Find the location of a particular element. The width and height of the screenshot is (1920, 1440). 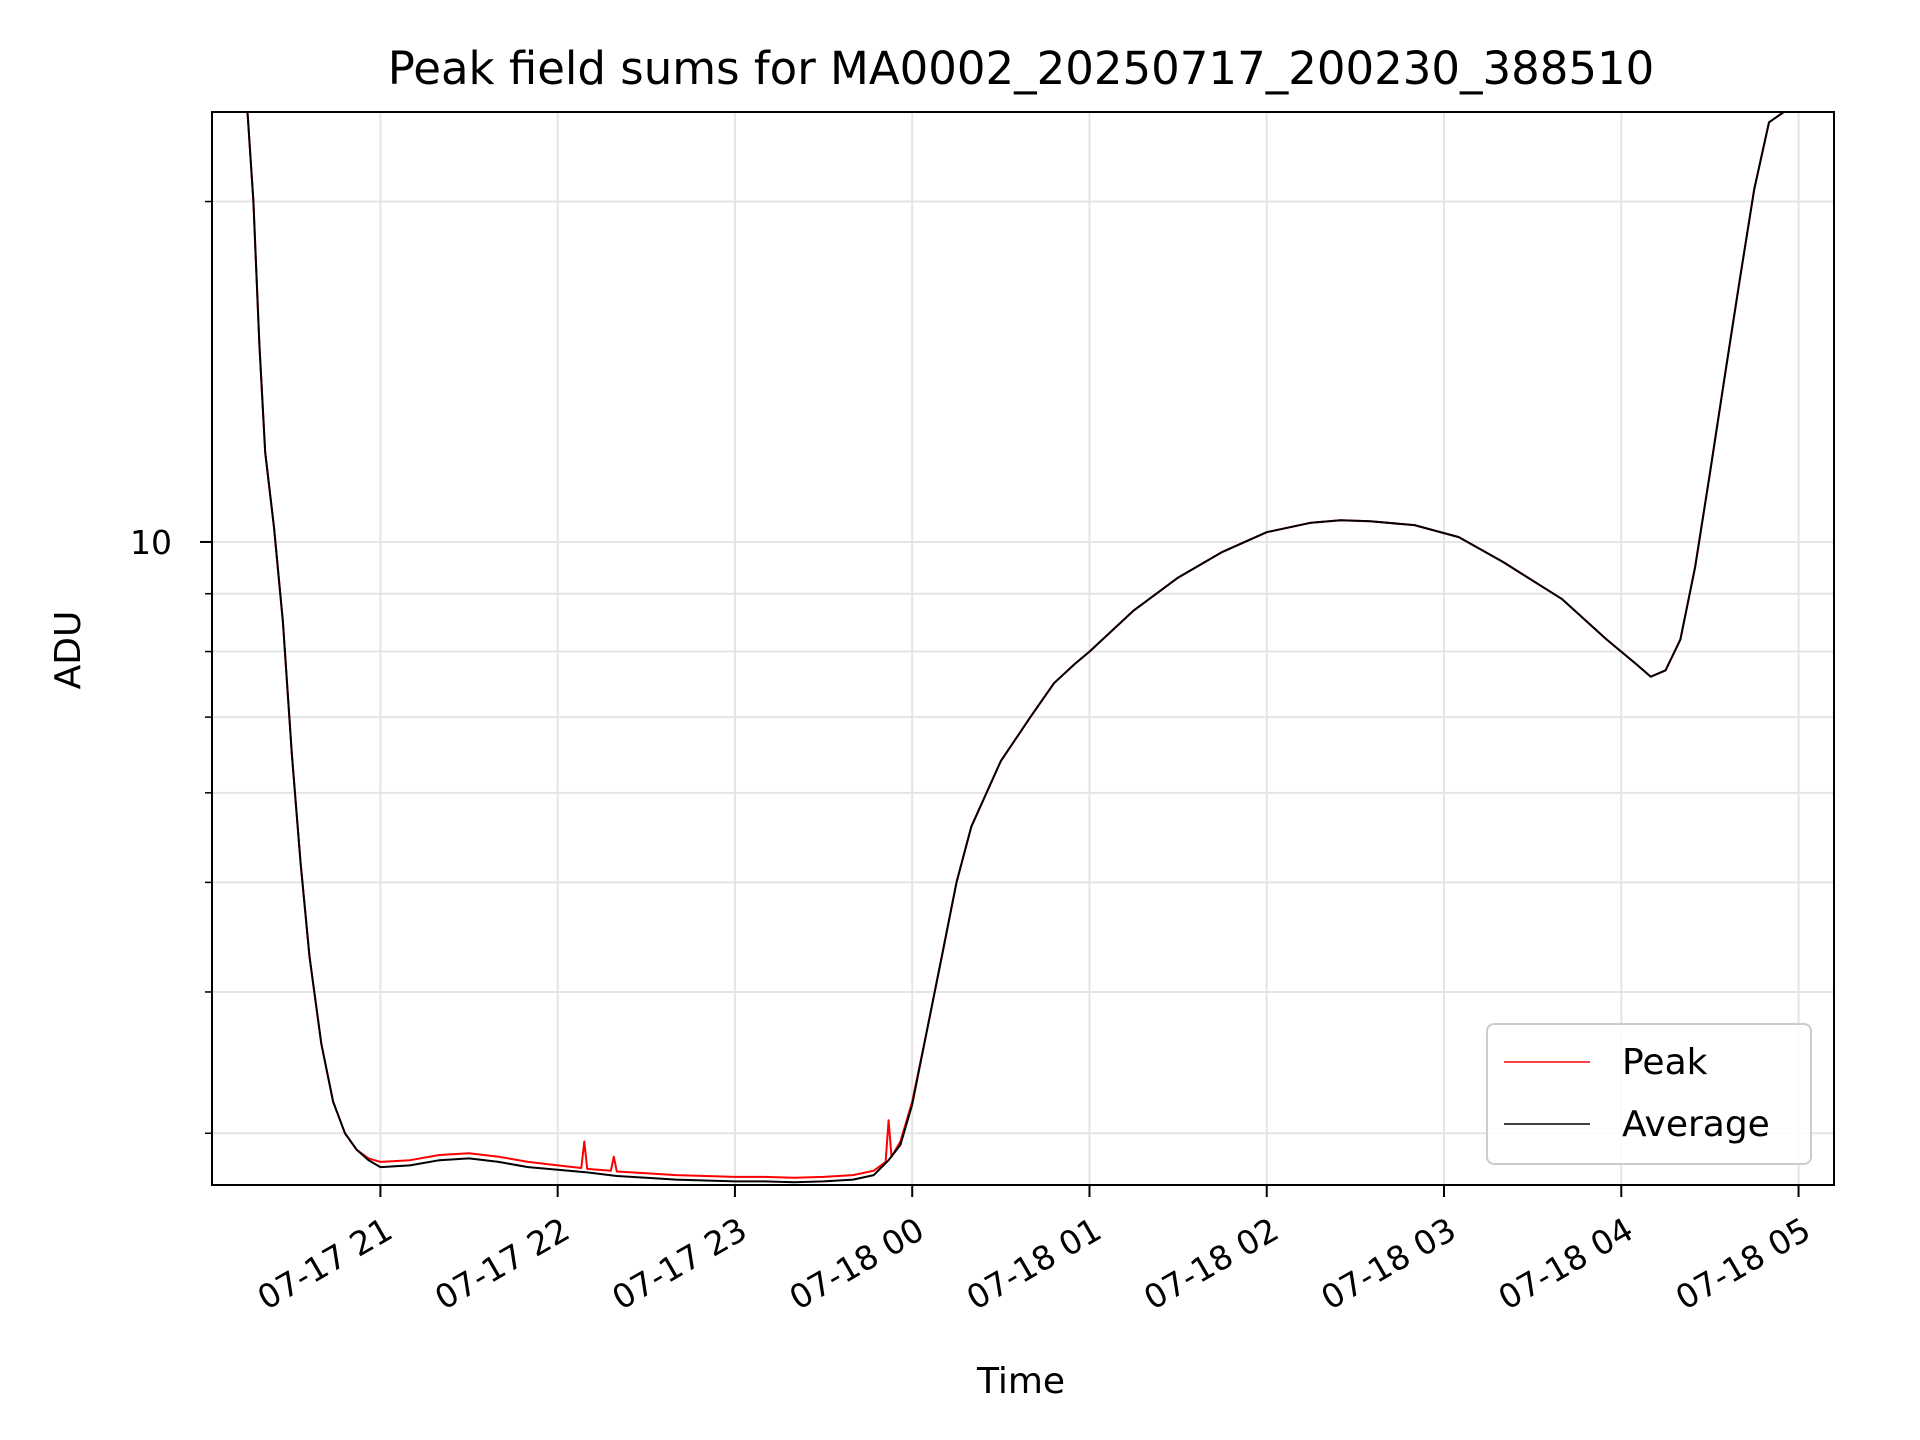

y-tick-label-base: 10 is located at coordinates (151, 542).